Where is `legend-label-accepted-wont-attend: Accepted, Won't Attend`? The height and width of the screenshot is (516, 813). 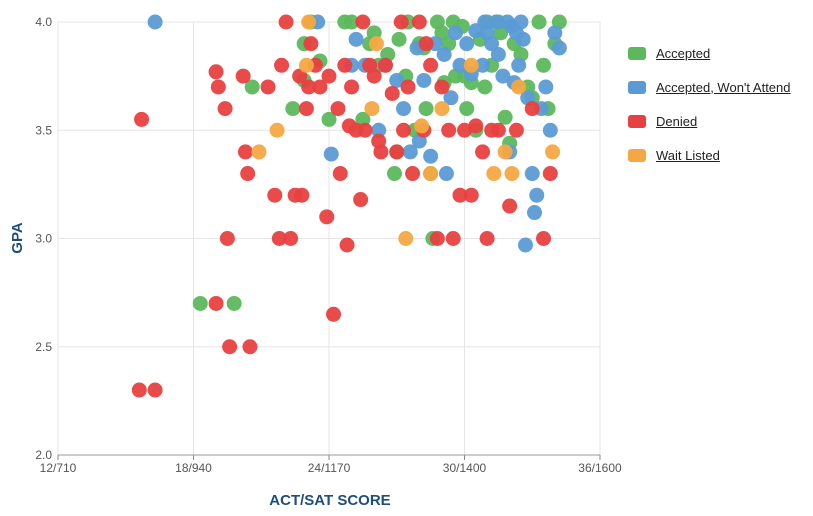 legend-label-accepted-wont-attend: Accepted, Won't Attend is located at coordinates (723, 87).